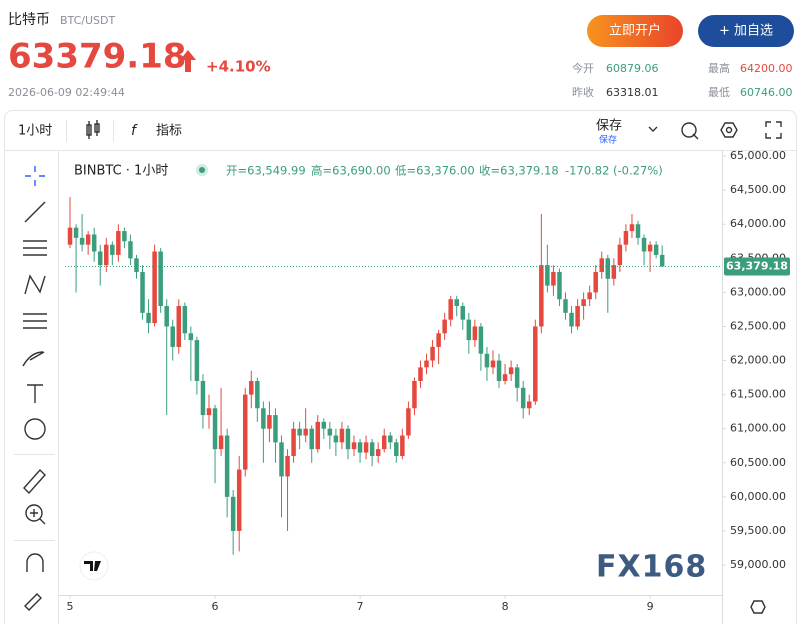 The width and height of the screenshot is (801, 624). Describe the element at coordinates (202, 170) in the screenshot. I see `status-dot` at that location.